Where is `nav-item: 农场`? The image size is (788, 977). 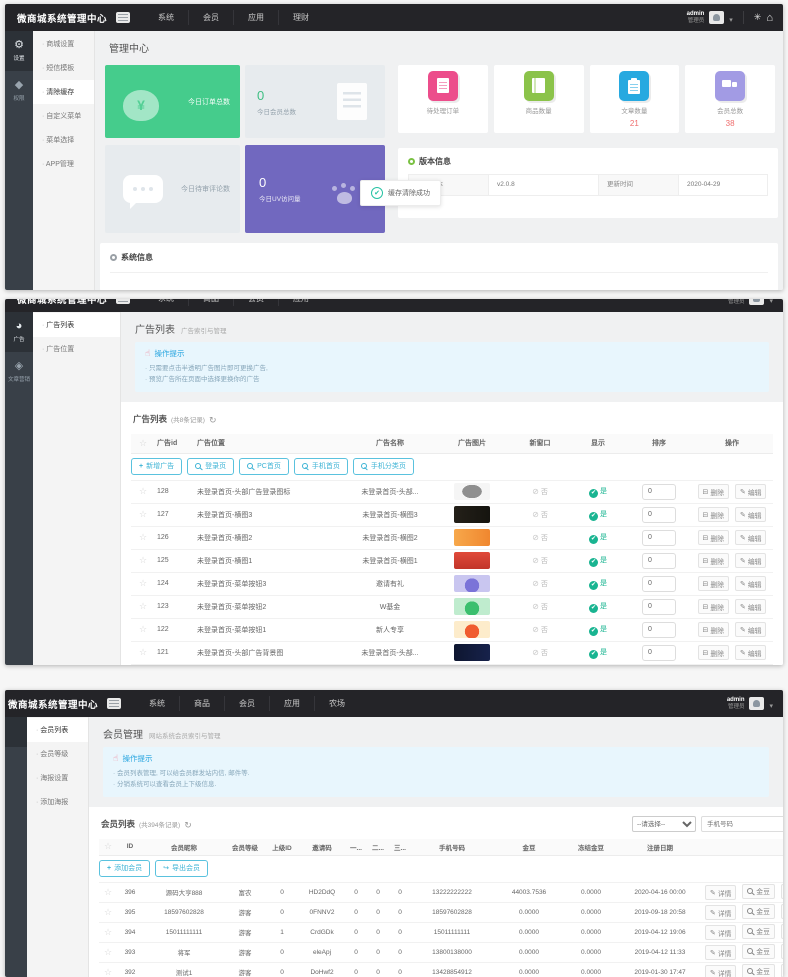 nav-item: 农场 is located at coordinates (336, 703).